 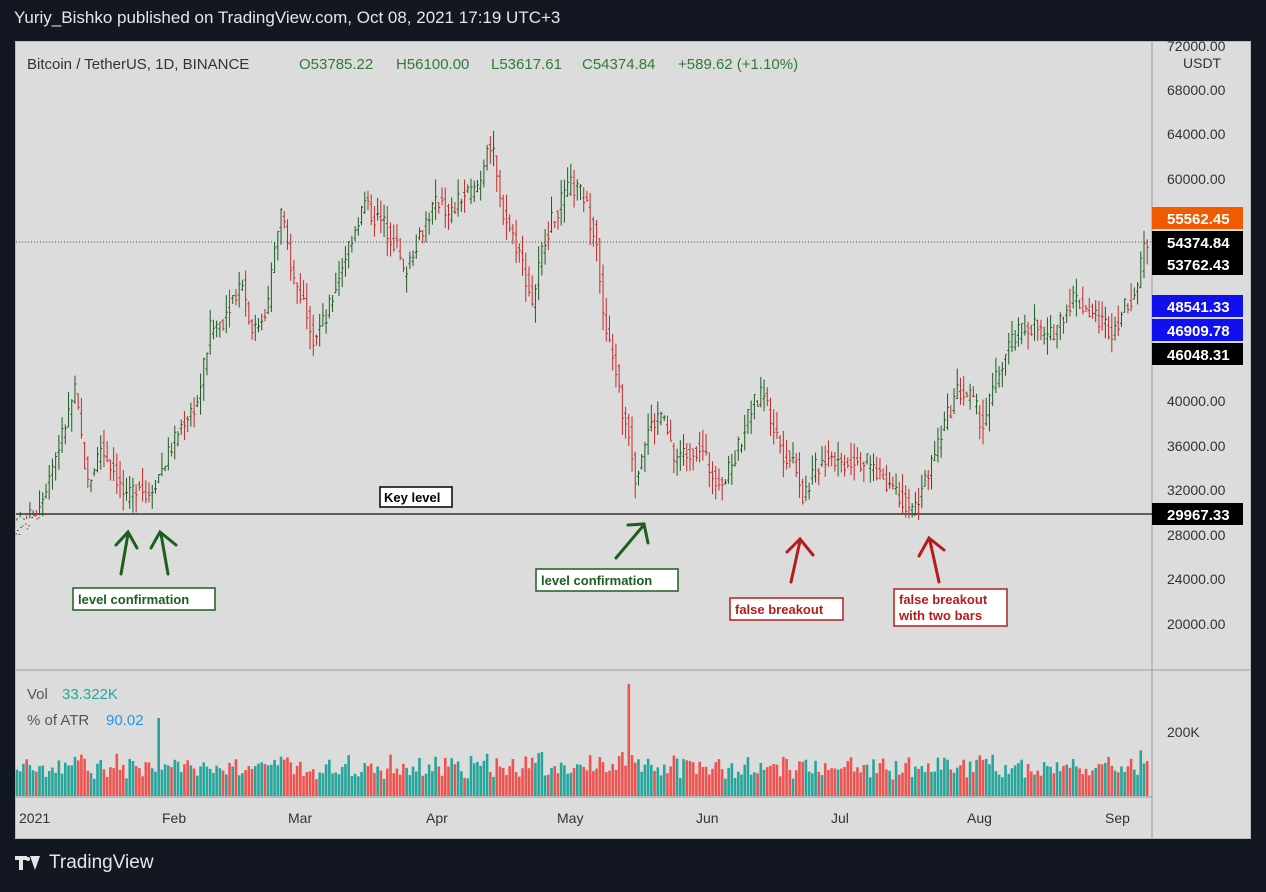 What do you see at coordinates (300, 818) in the screenshot?
I see `time-tick: Mar` at bounding box center [300, 818].